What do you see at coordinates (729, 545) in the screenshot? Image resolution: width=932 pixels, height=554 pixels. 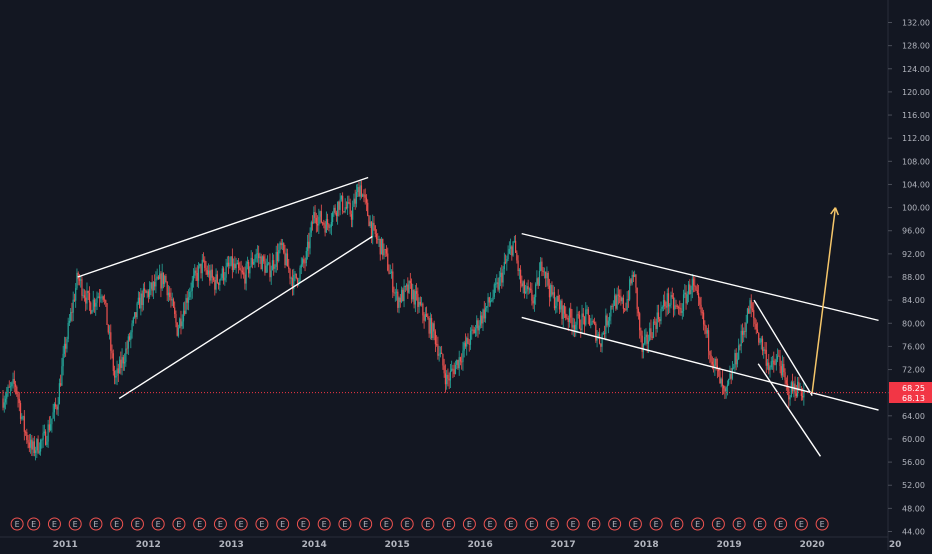 I see `x-tick-label: 2019` at bounding box center [729, 545].